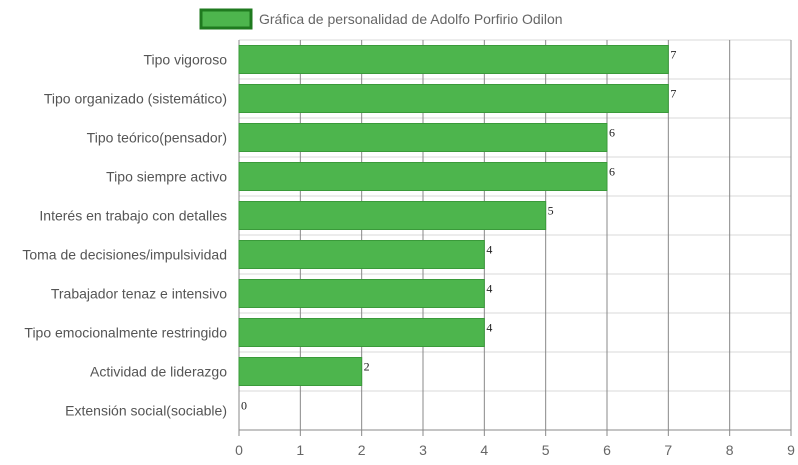 The image size is (798, 465). Describe the element at coordinates (239, 450) in the screenshot. I see `x-tick-label: 0` at that location.